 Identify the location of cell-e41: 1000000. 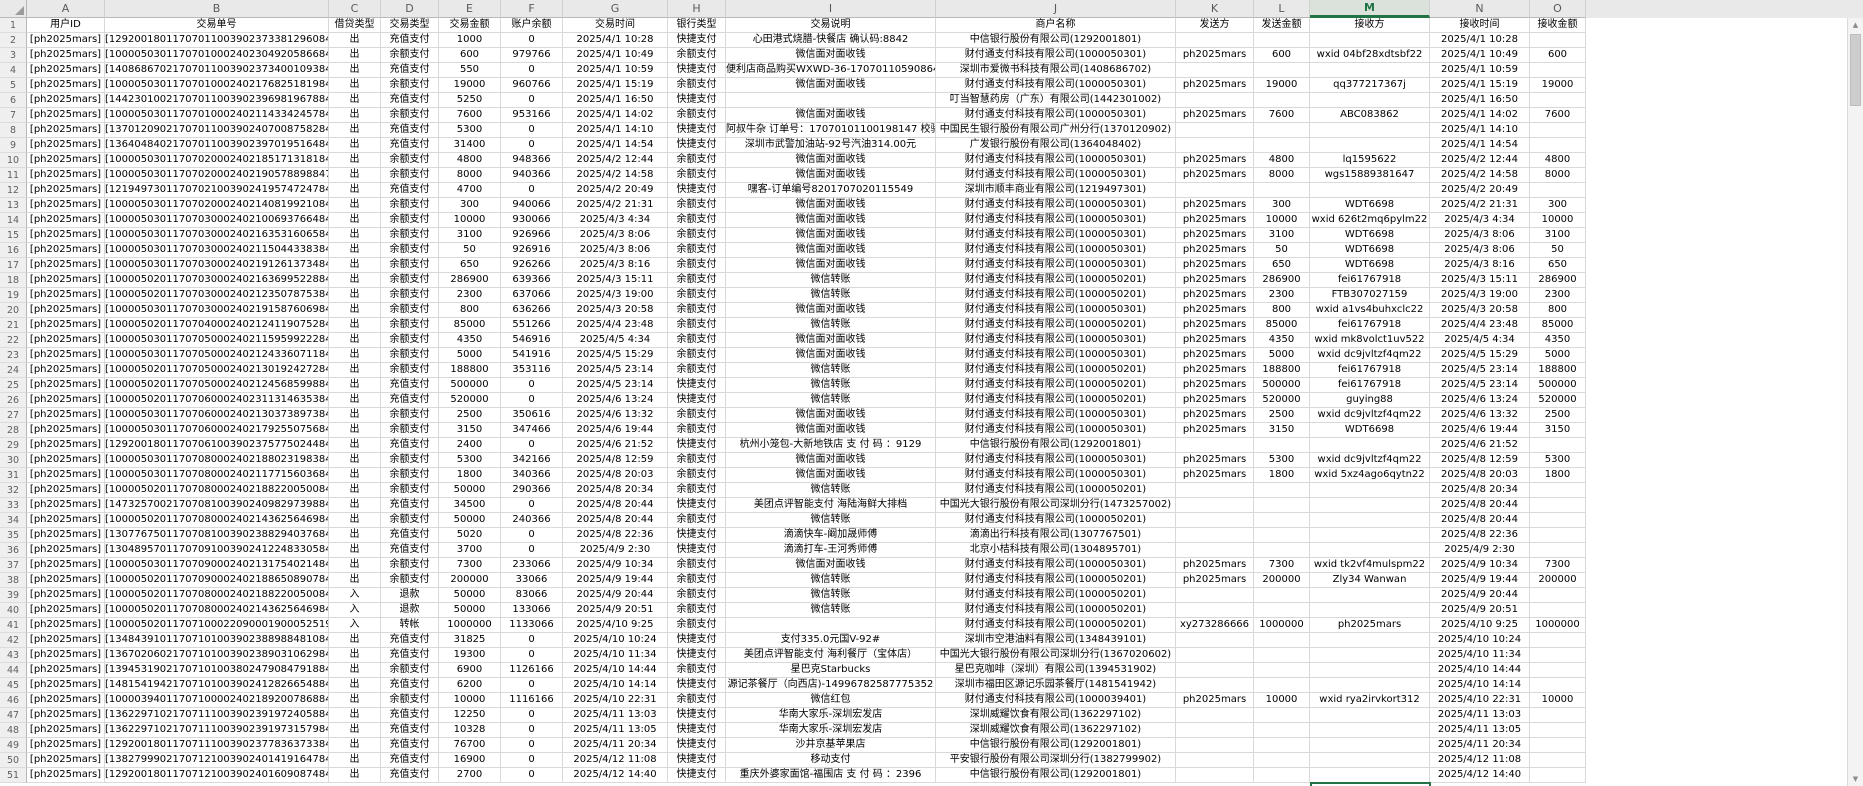
(470, 625).